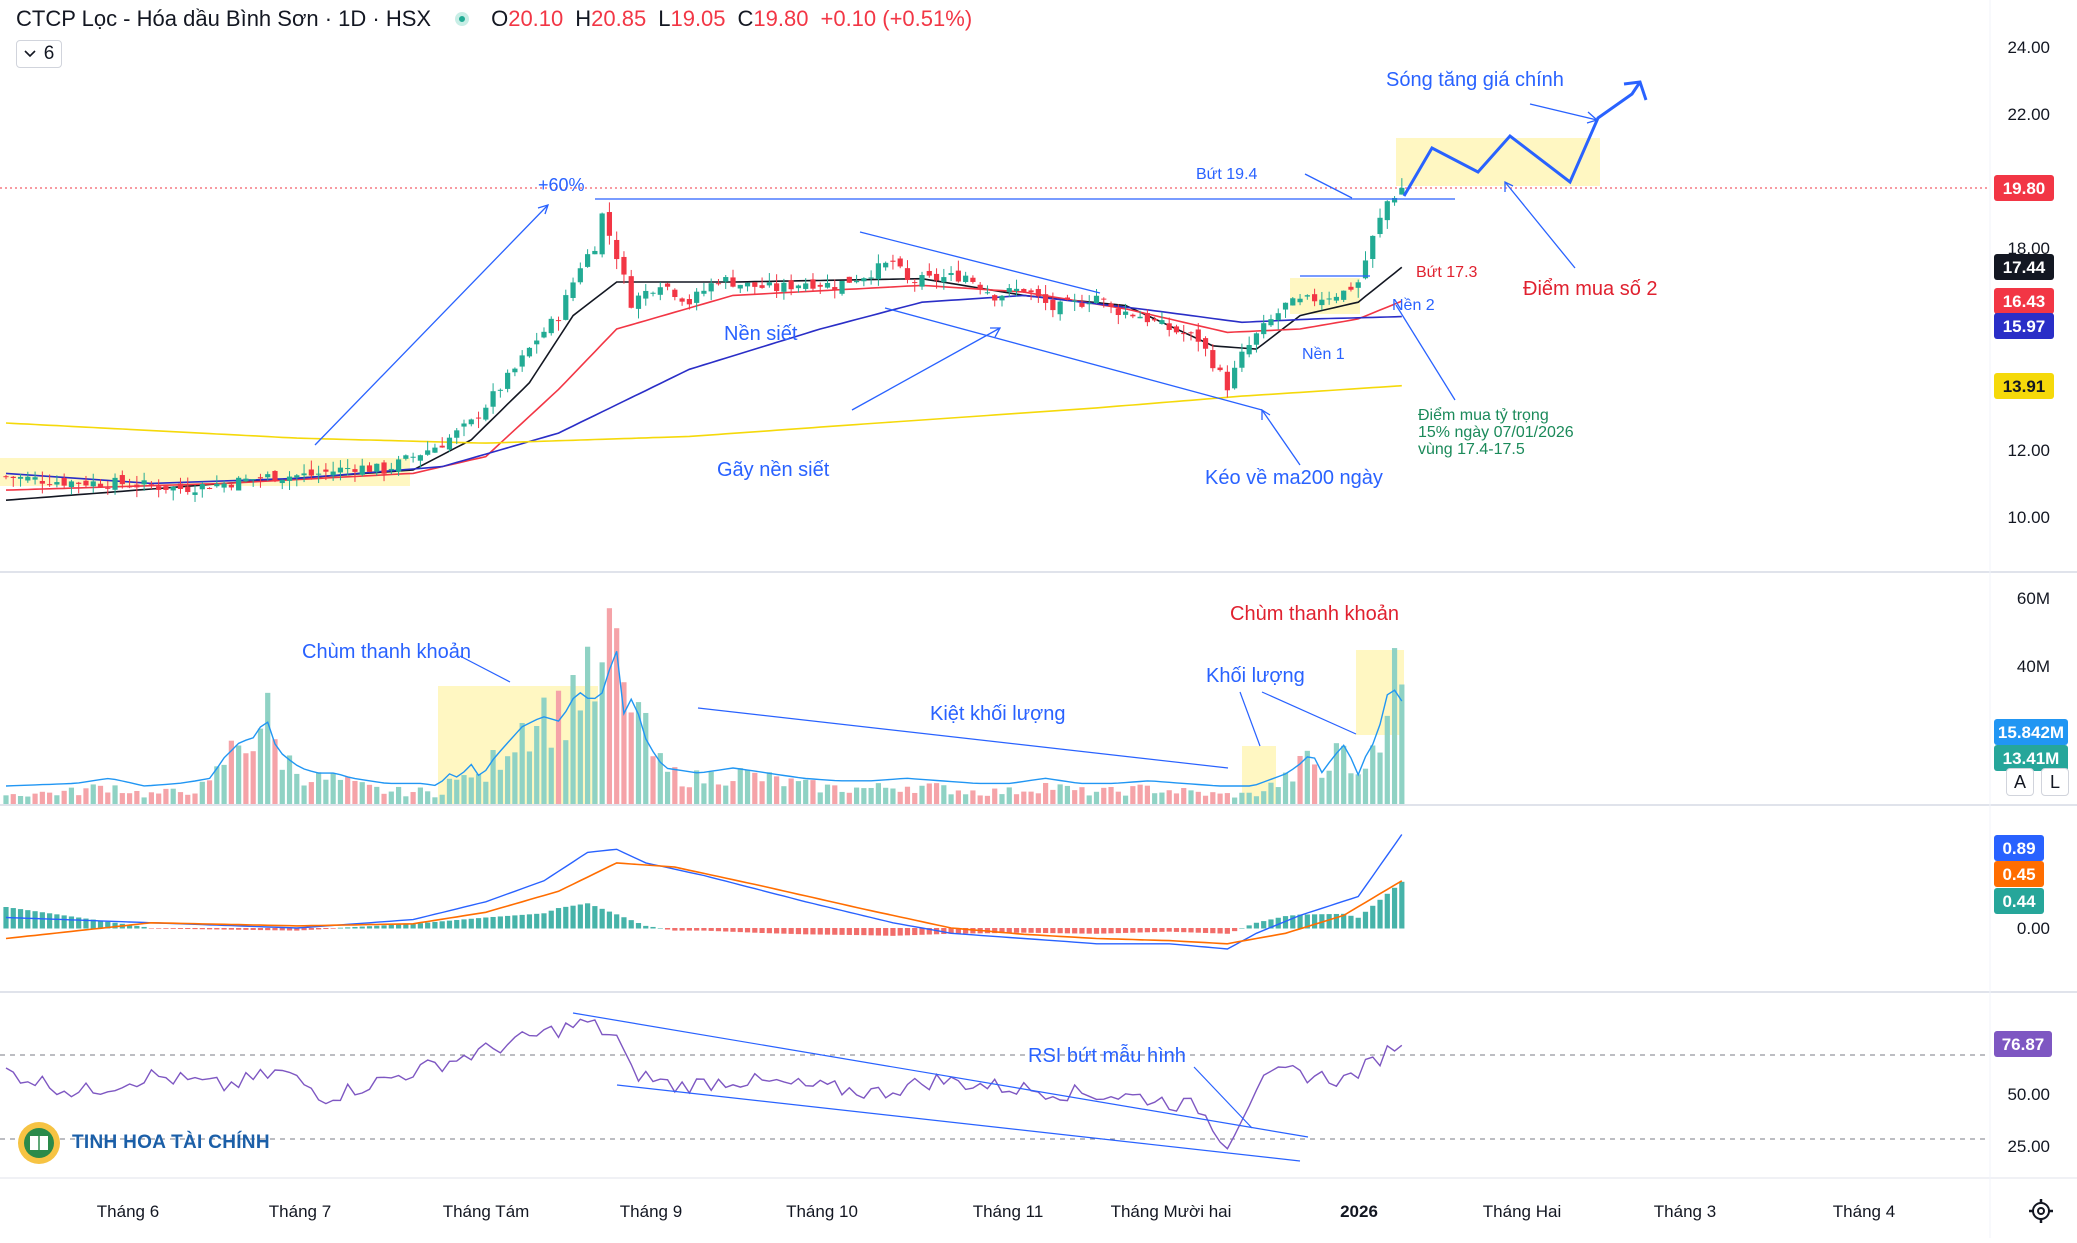 The height and width of the screenshot is (1243, 2077). What do you see at coordinates (1522, 1211) in the screenshot?
I see `time-tick-label: Tháng Hai` at bounding box center [1522, 1211].